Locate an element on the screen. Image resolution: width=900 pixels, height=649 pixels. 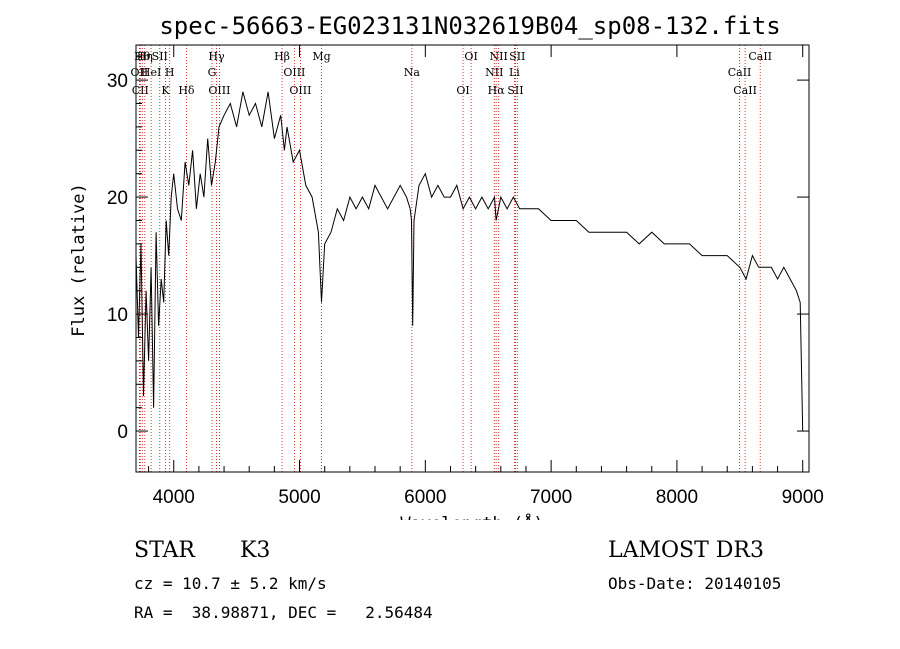
marker-label: Hα is located at coordinates (497, 90).